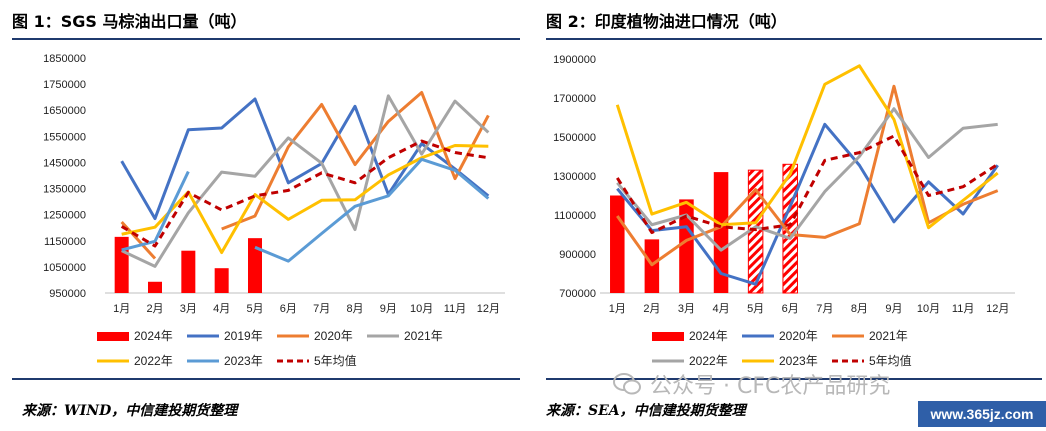 The height and width of the screenshot is (431, 1046). What do you see at coordinates (574, 60) in the screenshot?
I see `y-tick-label: 1900000` at bounding box center [574, 60].